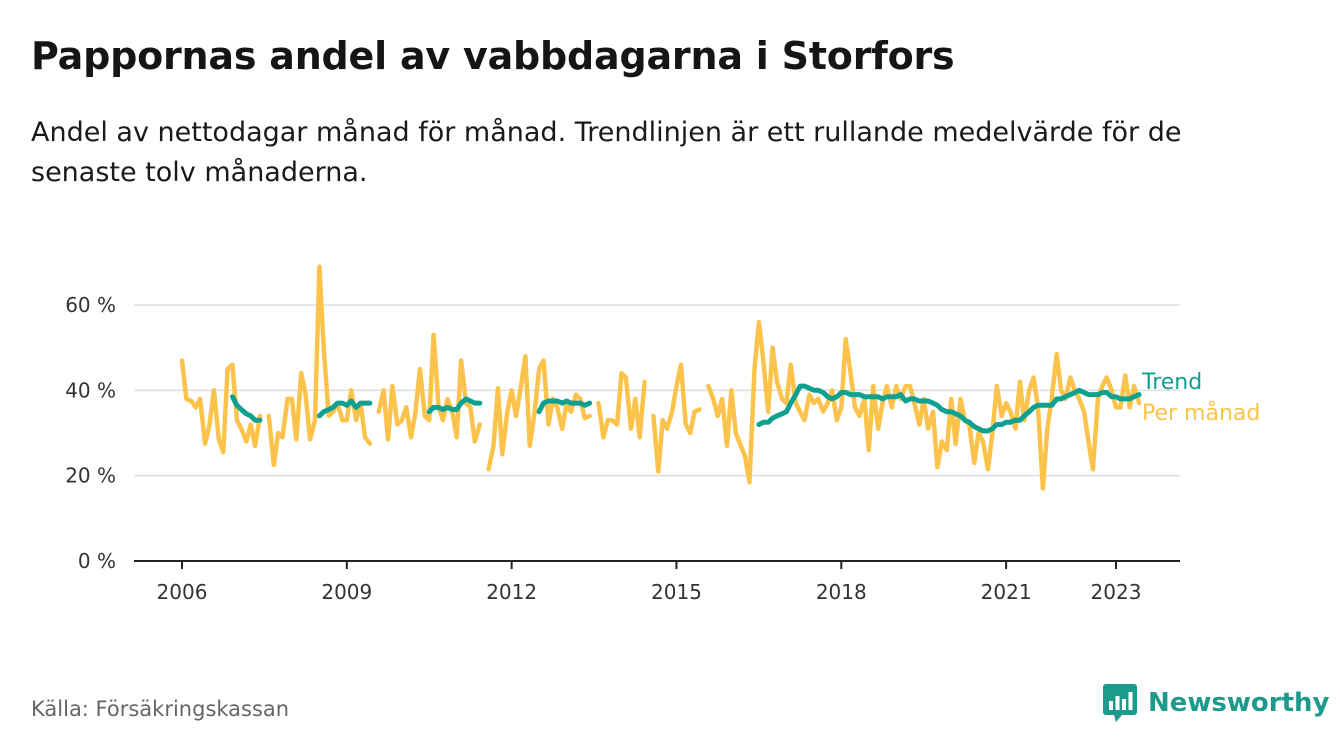  I want to click on brand-name: Newsworthy, so click(1239, 703).